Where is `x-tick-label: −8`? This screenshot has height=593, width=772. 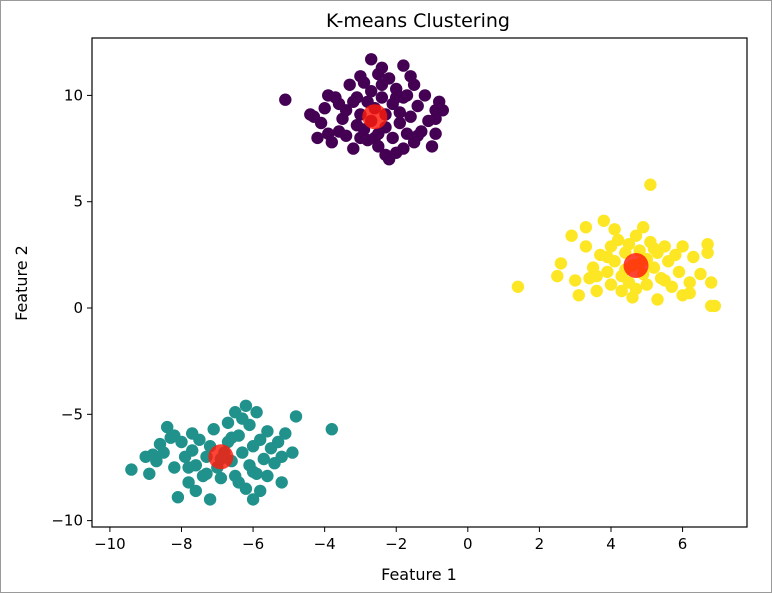 x-tick-label: −8 is located at coordinates (181, 544).